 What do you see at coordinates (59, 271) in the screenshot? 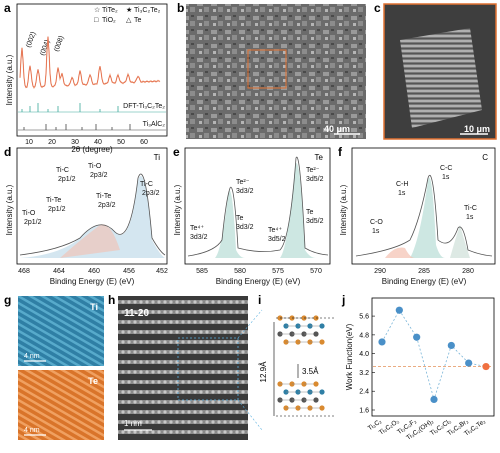
I see `xtick-label: 464` at bounding box center [59, 271].